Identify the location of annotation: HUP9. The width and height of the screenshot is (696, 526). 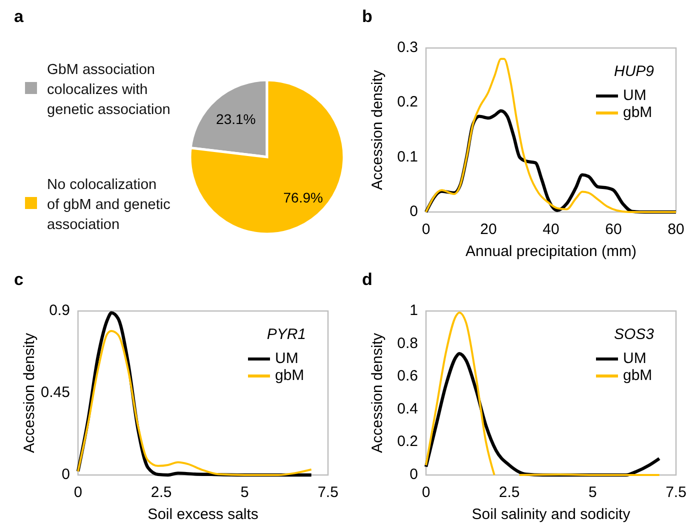
(634, 71).